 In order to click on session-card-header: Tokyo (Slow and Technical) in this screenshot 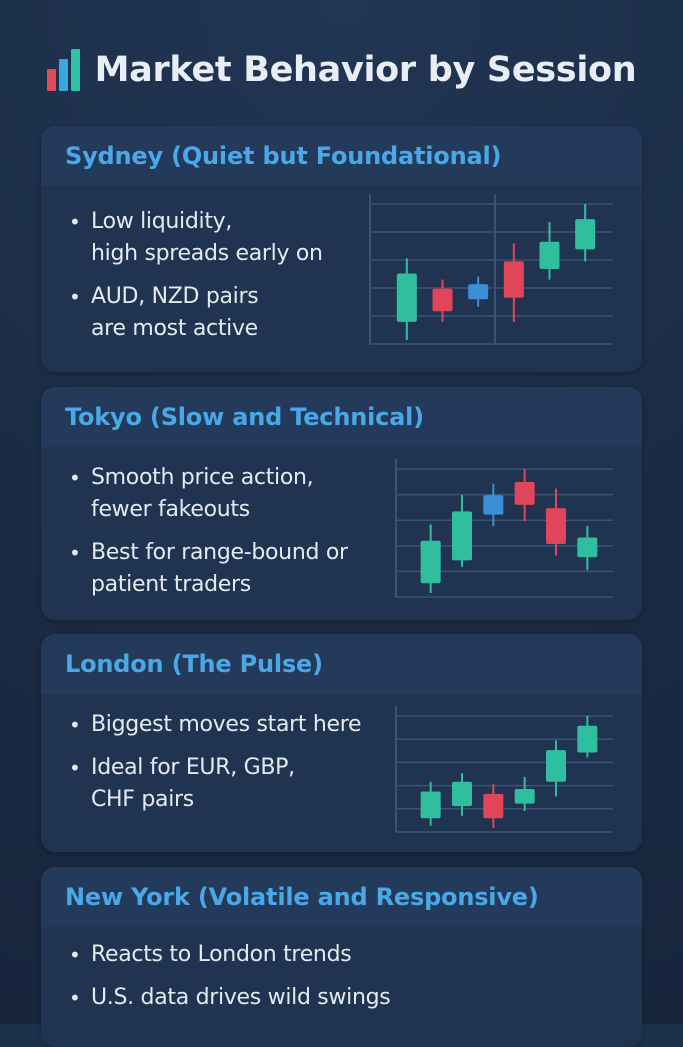, I will do `click(341, 417)`.